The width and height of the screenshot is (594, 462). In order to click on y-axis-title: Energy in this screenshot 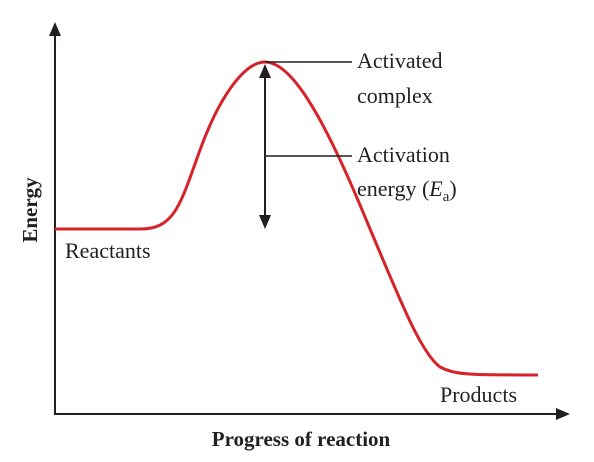, I will do `click(30, 210)`.